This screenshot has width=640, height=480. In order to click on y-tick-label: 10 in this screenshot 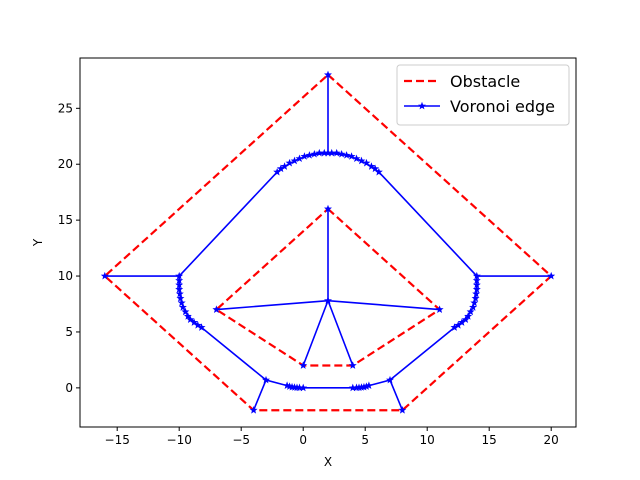, I will do `click(65, 276)`.